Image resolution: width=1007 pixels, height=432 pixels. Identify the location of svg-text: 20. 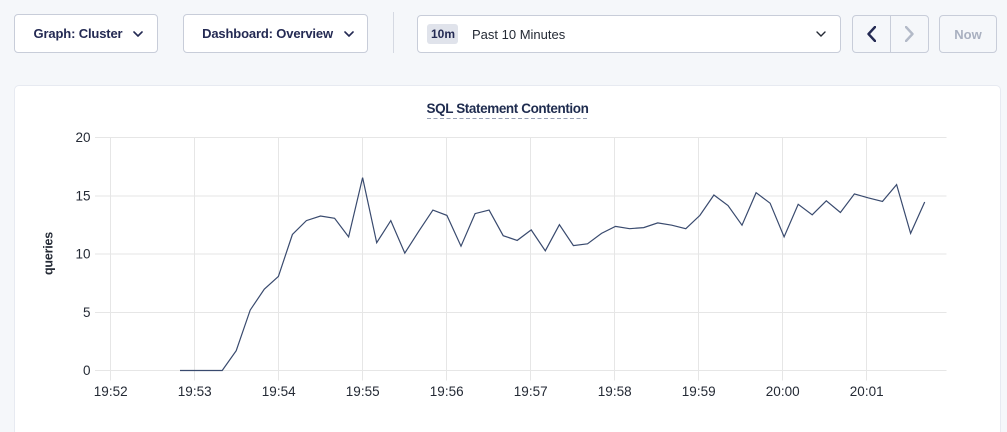
(82, 137).